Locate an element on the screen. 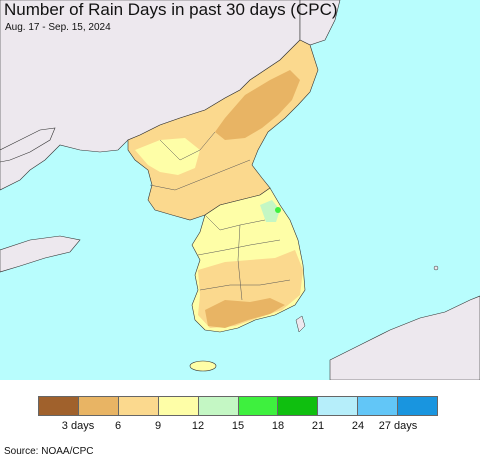 The image size is (480, 460). south-korea-wet-spot is located at coordinates (278, 210).